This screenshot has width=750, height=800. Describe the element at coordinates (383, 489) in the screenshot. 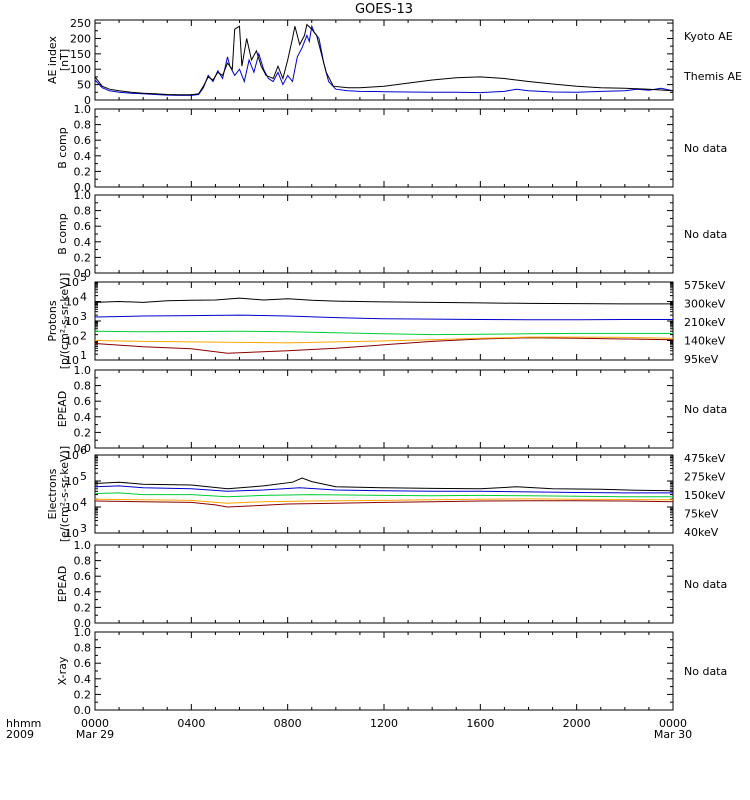

I see `series-line-75kev` at that location.